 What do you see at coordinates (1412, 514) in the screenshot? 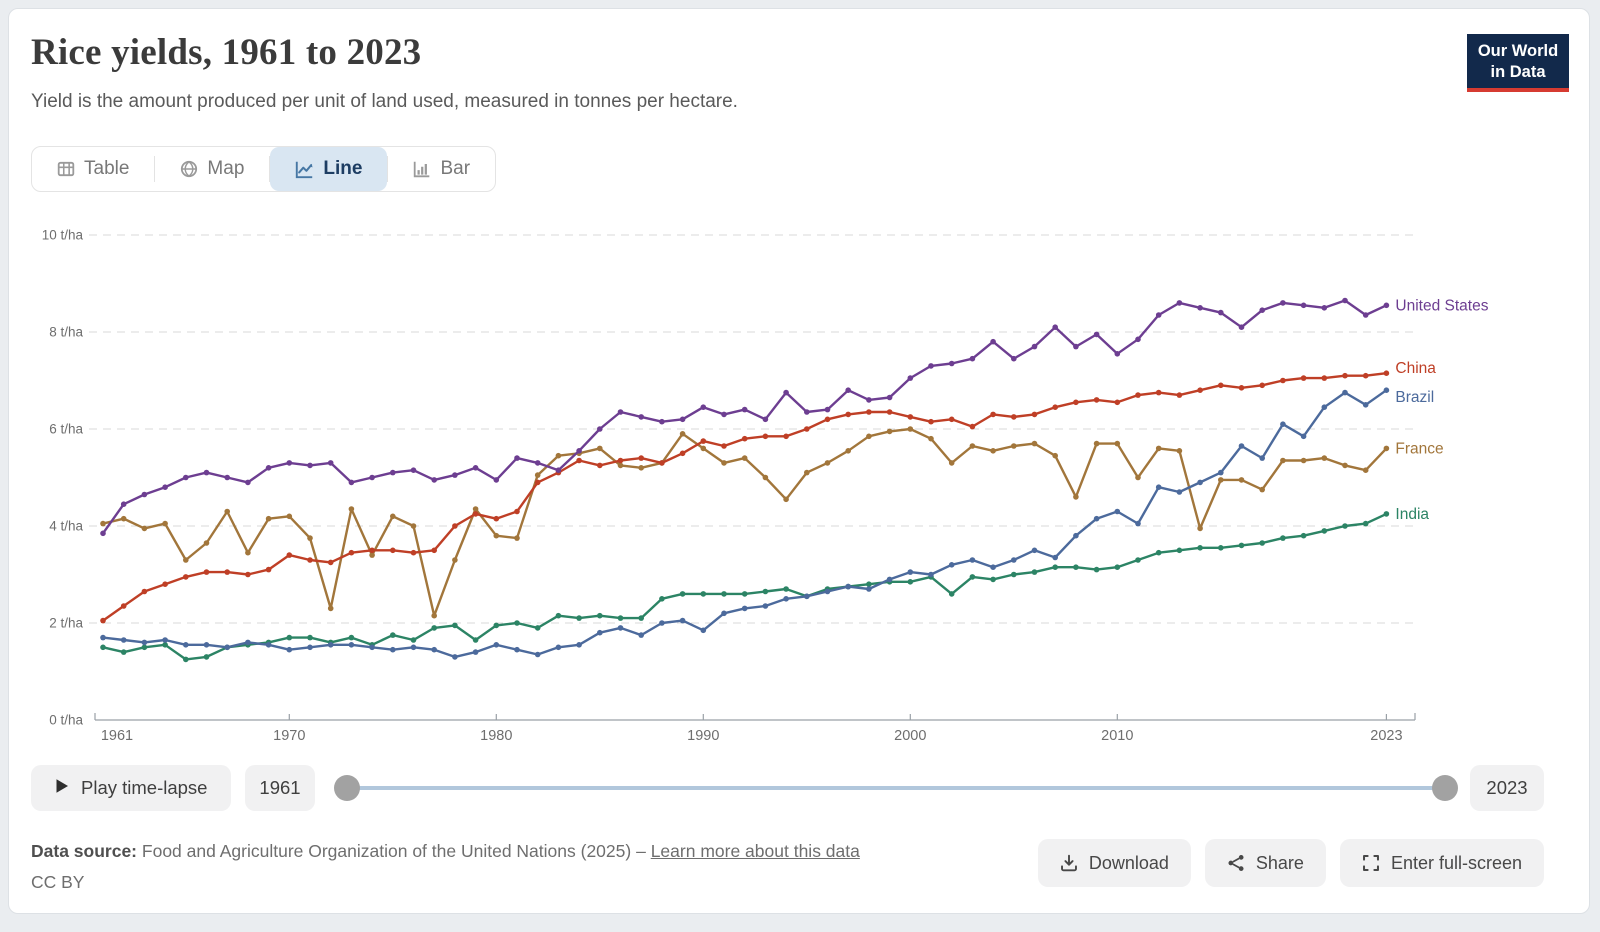
I see `series-label-india: India` at bounding box center [1412, 514].